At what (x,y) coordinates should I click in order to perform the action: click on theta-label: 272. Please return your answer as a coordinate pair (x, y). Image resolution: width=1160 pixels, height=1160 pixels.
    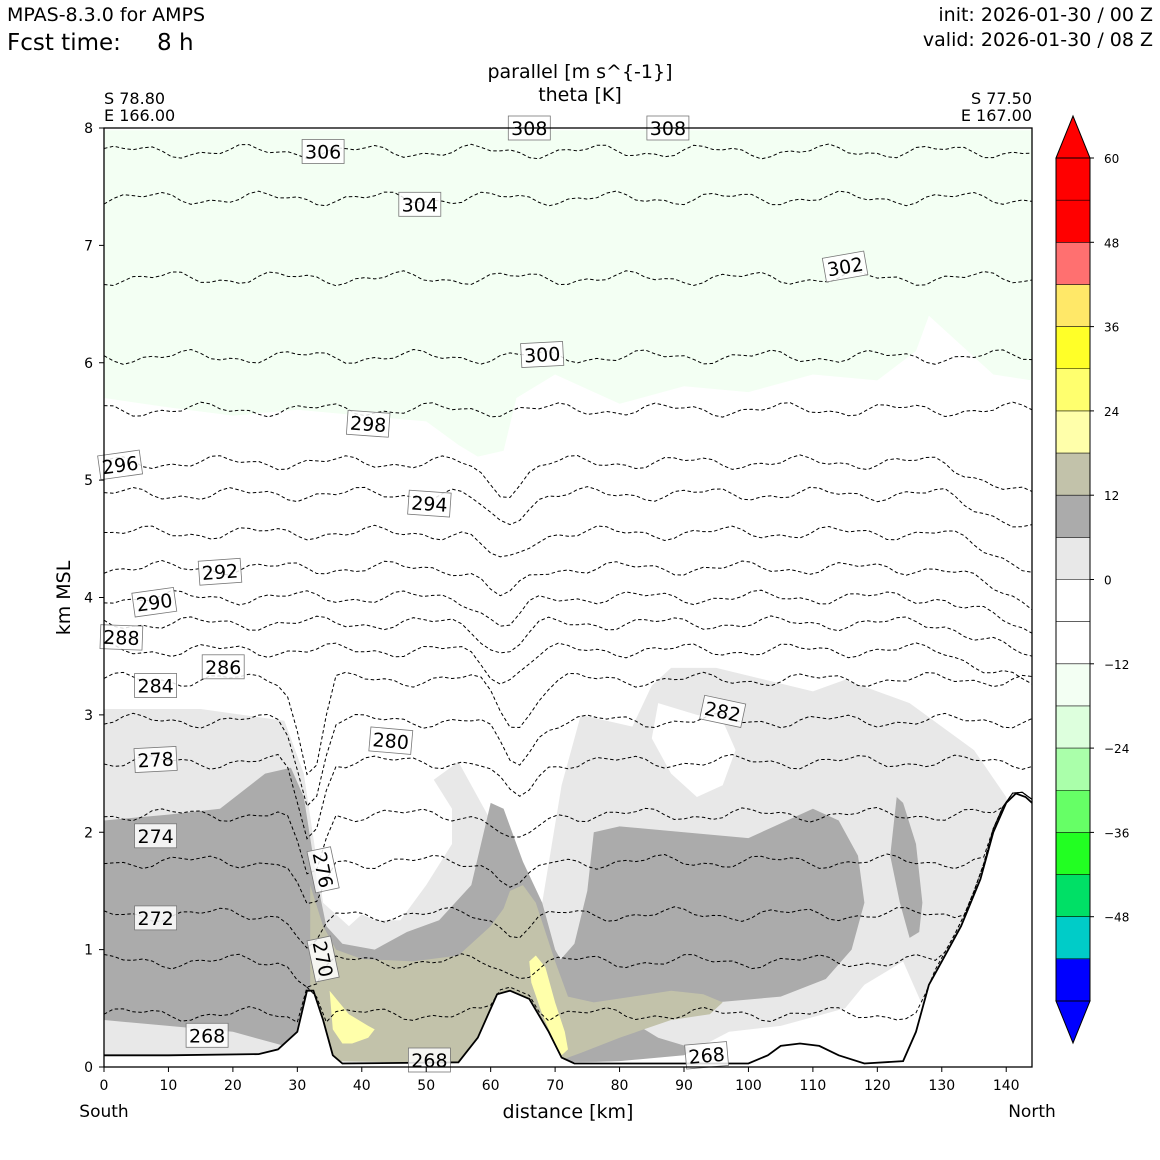
    Looking at the image, I should click on (156, 918).